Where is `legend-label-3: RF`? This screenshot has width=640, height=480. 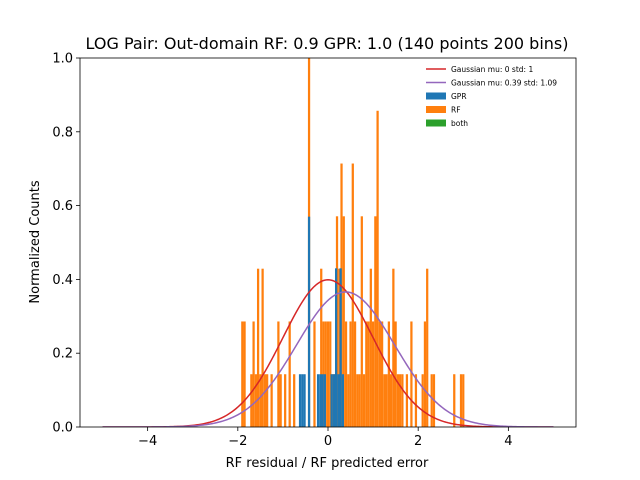 legend-label-3: RF is located at coordinates (456, 110).